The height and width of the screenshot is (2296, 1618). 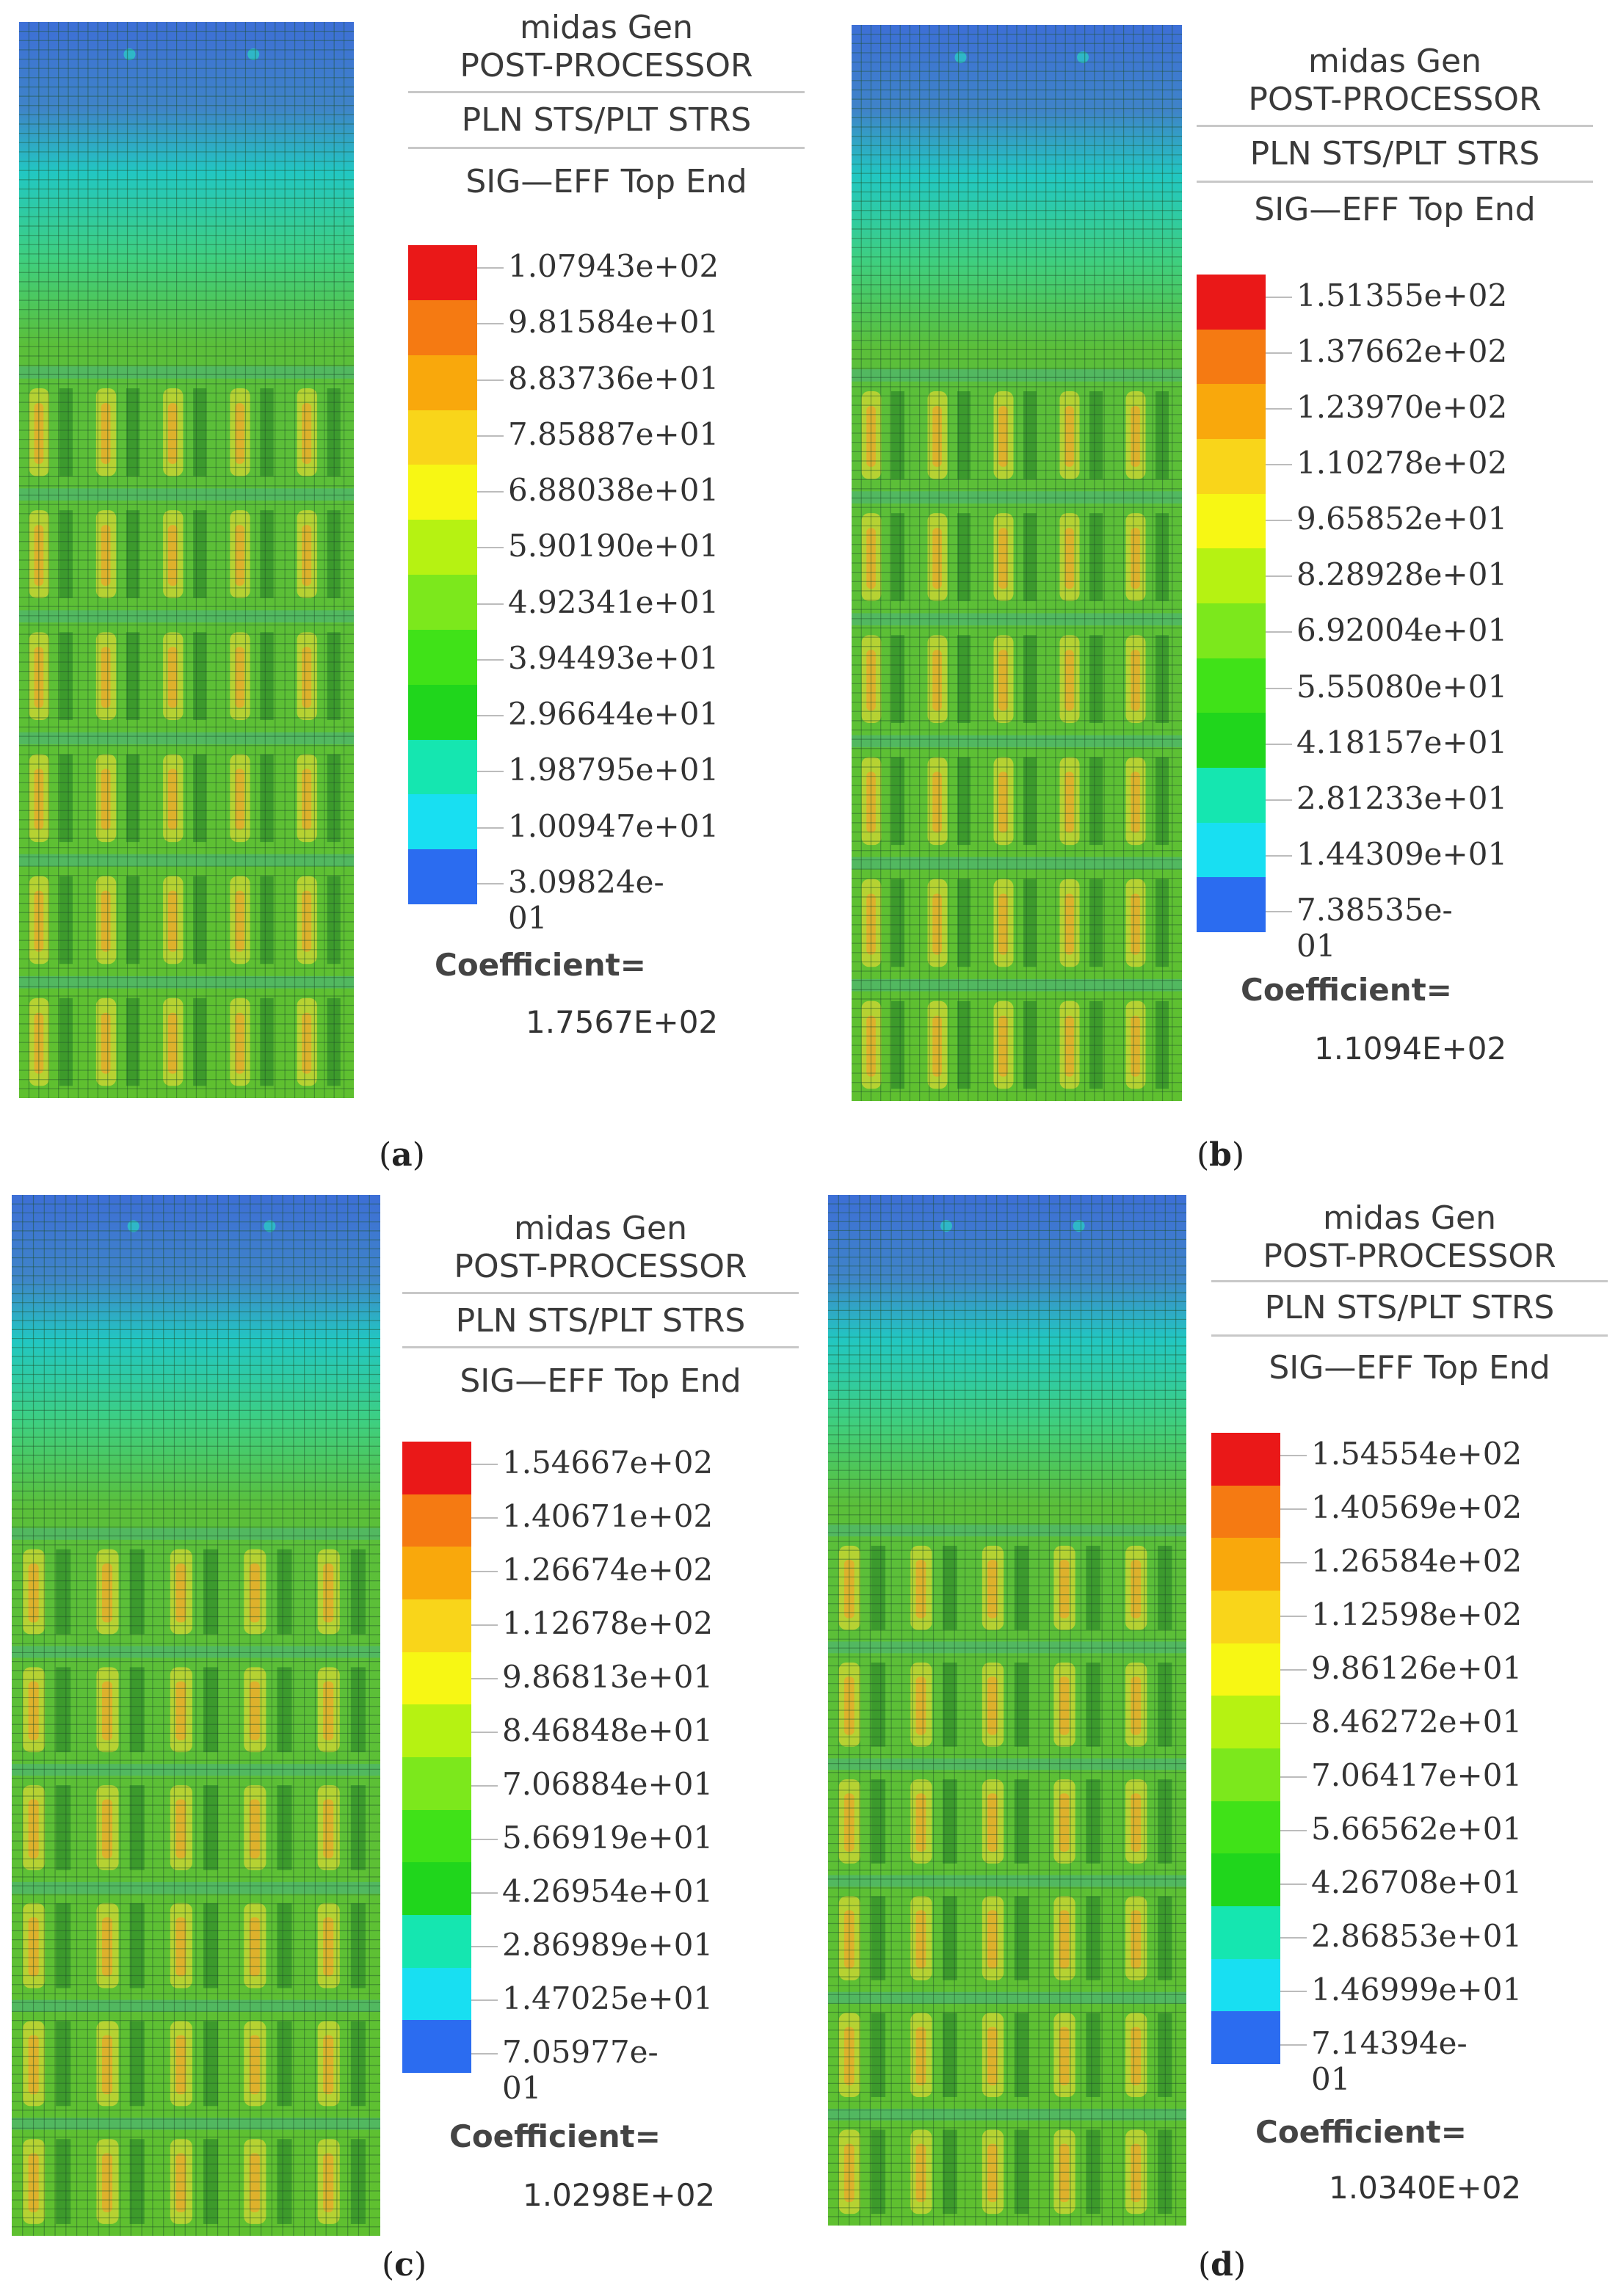 What do you see at coordinates (1417, 1722) in the screenshot?
I see `legend-value: 8.46272e+01` at bounding box center [1417, 1722].